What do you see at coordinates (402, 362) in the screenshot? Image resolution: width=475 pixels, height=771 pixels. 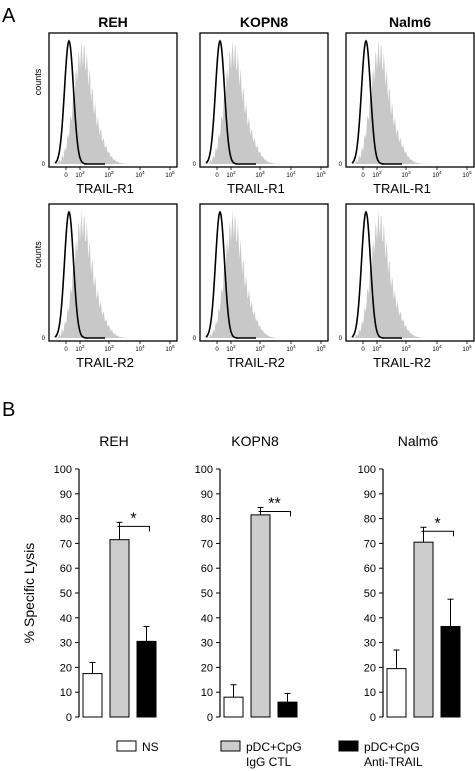 I see `x-axis-label: TRAIL-R2` at bounding box center [402, 362].